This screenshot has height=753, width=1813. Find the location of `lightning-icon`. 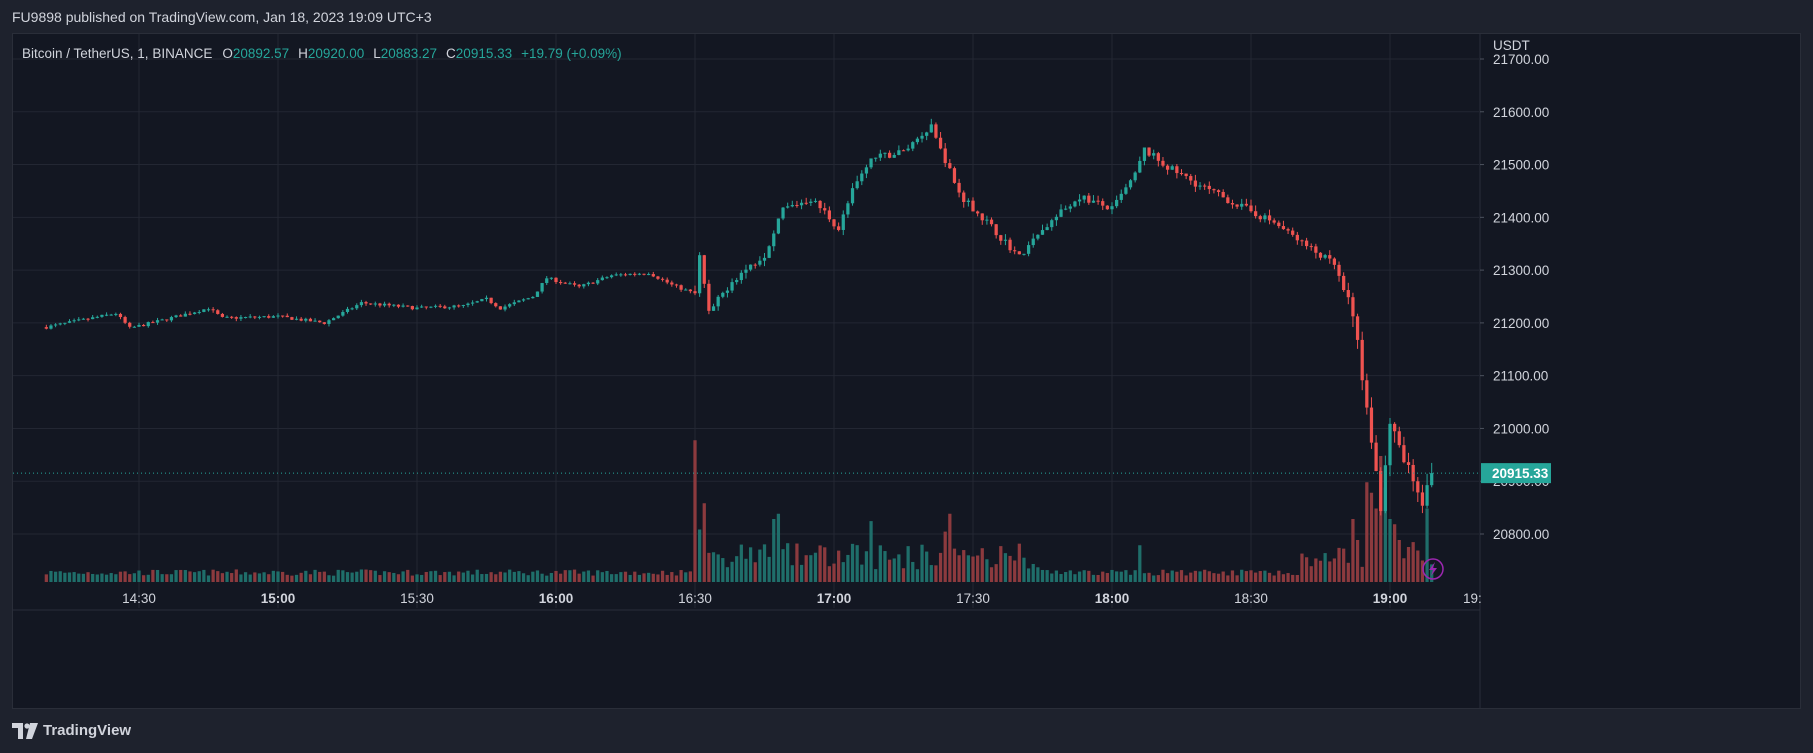

lightning-icon is located at coordinates (1433, 569).